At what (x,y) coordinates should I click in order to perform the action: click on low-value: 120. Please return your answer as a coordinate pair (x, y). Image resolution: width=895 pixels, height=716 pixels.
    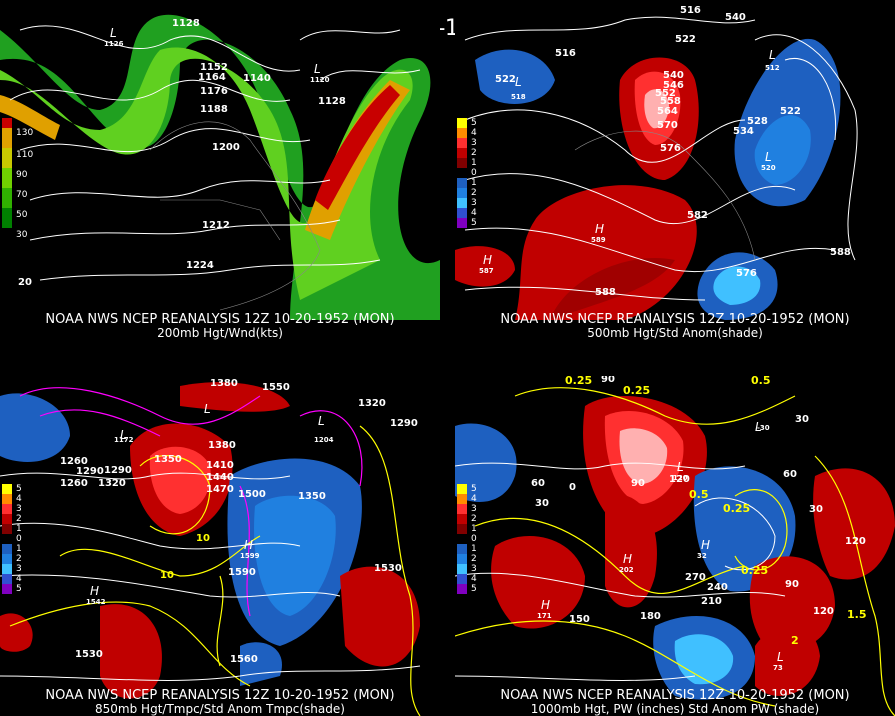
    Looking at the image, I should click on (680, 478).